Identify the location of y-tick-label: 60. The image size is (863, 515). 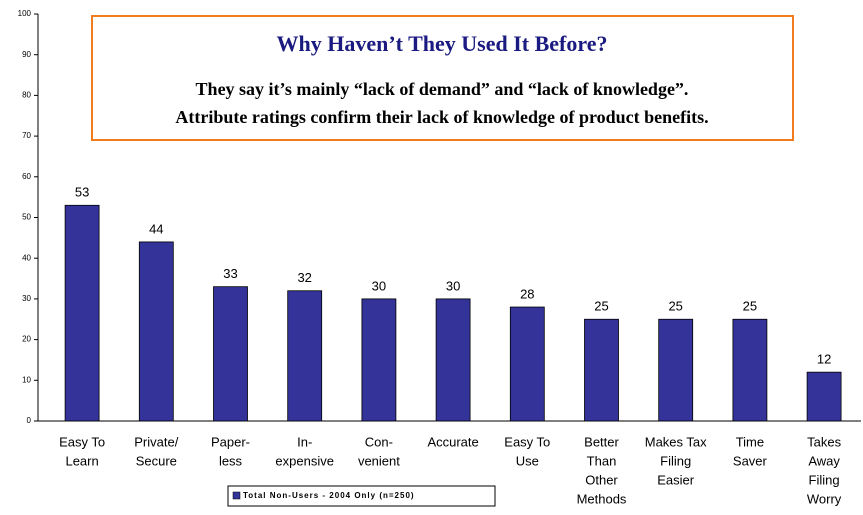
(26, 176).